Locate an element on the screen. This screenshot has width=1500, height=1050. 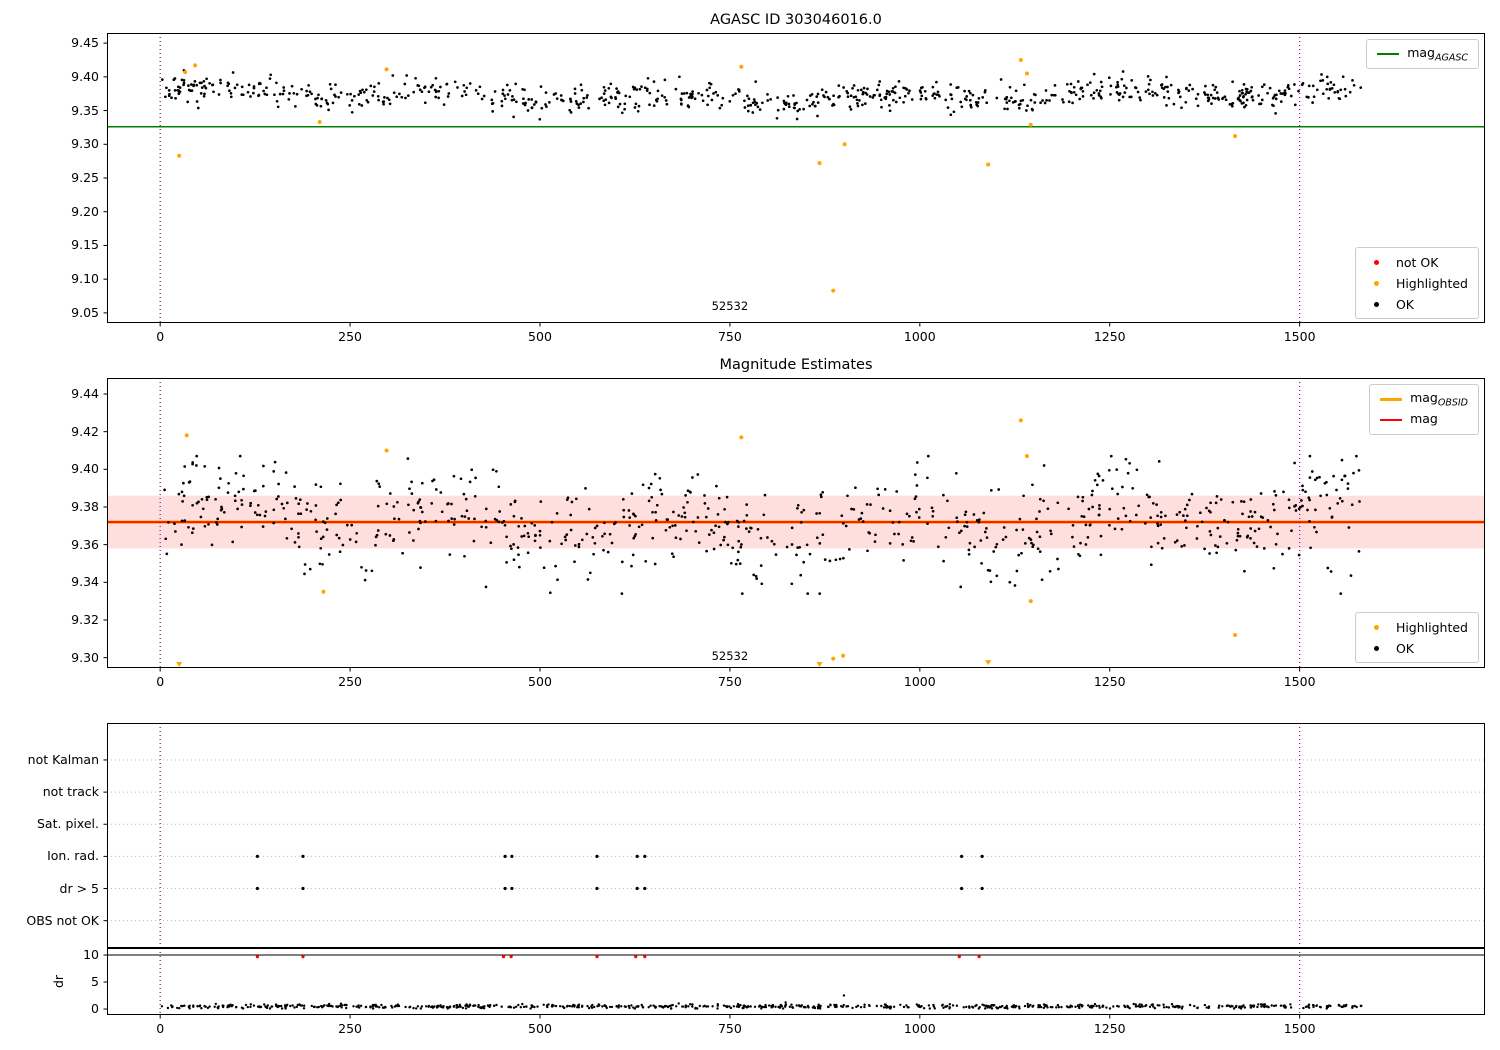
mag-obsid-line-swatch is located at coordinates (1391, 399).